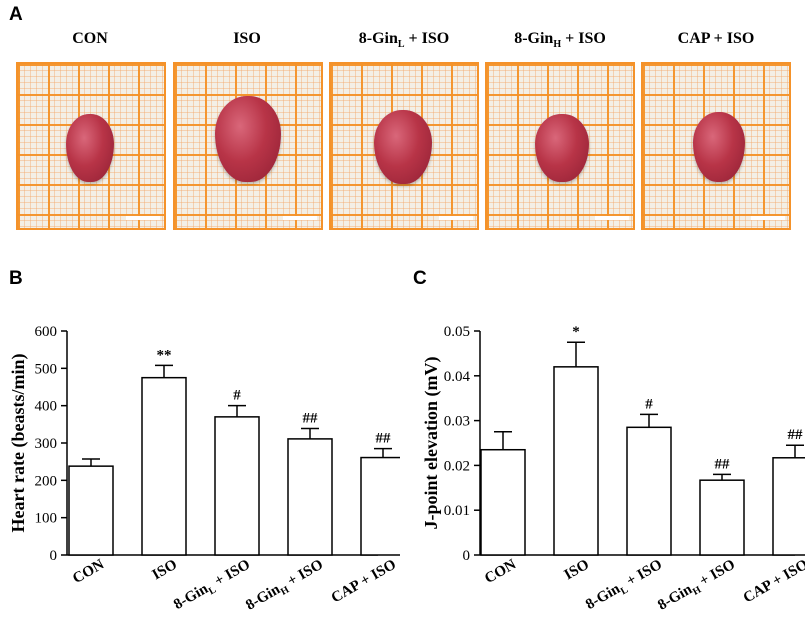 This screenshot has height=624, width=809. What do you see at coordinates (164, 355) in the screenshot?
I see `significance-label: **` at bounding box center [164, 355].